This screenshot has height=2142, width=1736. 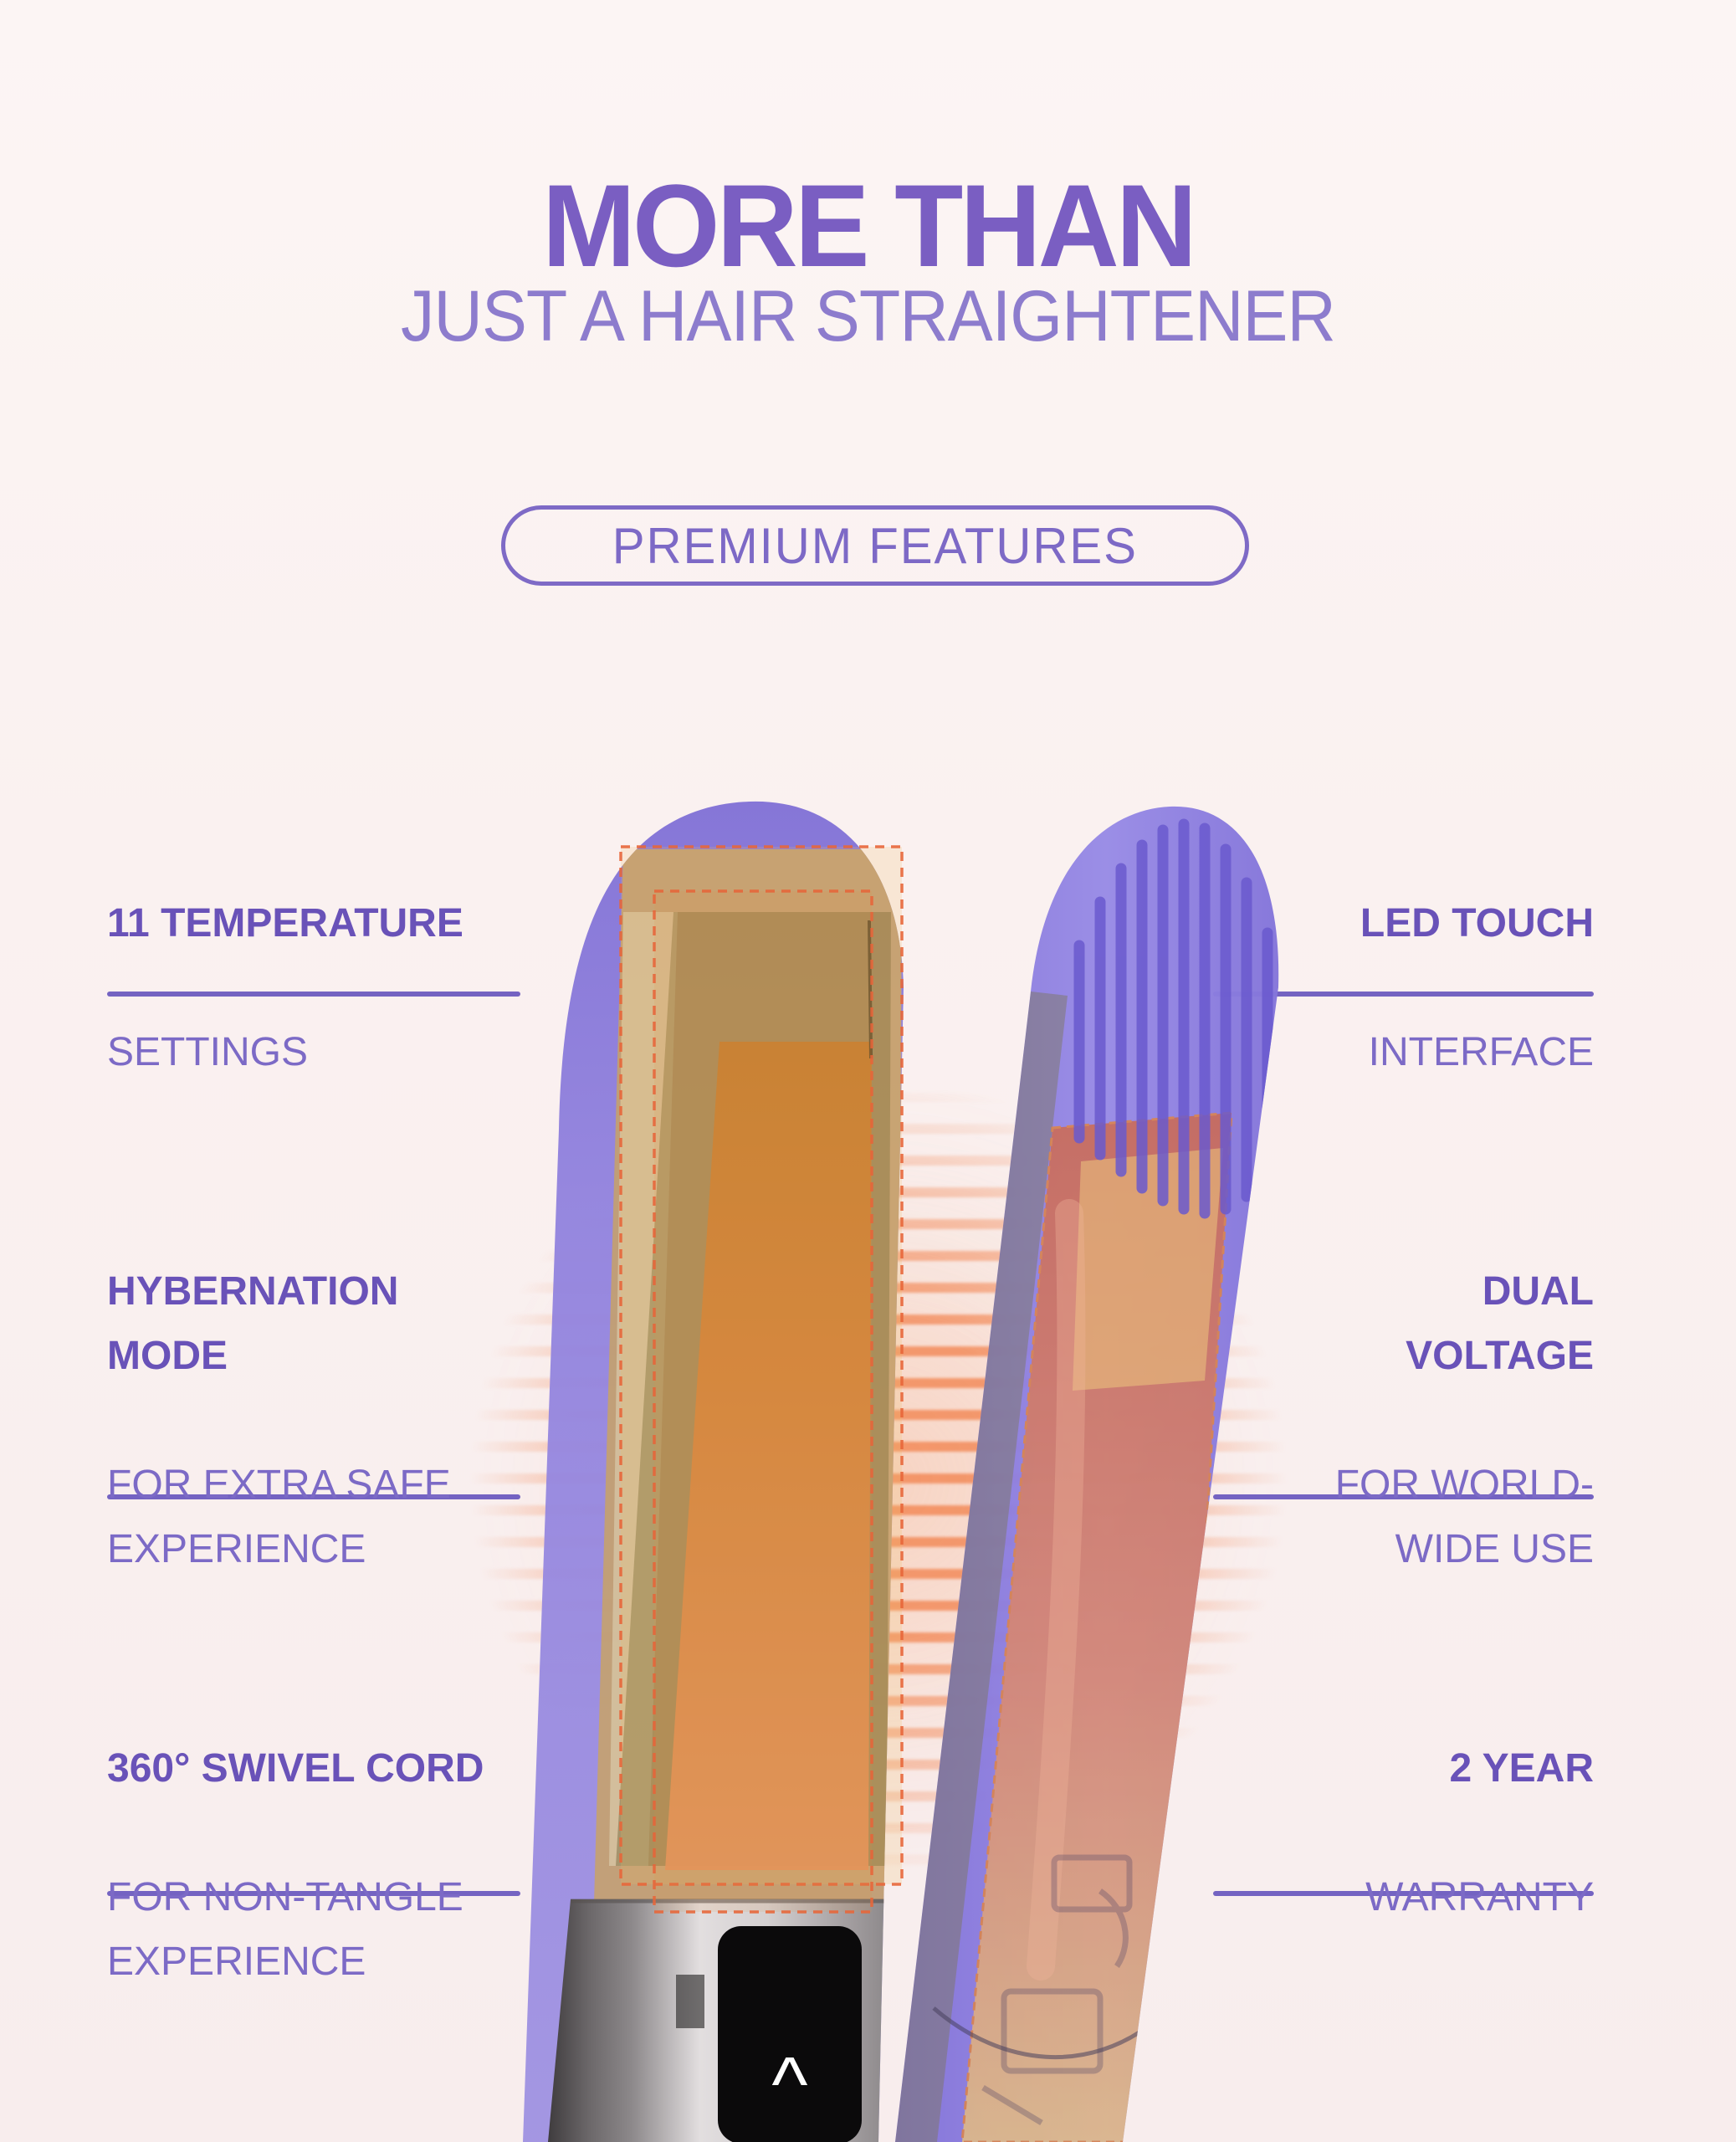 What do you see at coordinates (1500, 1323) in the screenshot?
I see `feature-bold-text: DUAL VOLTAGE` at bounding box center [1500, 1323].